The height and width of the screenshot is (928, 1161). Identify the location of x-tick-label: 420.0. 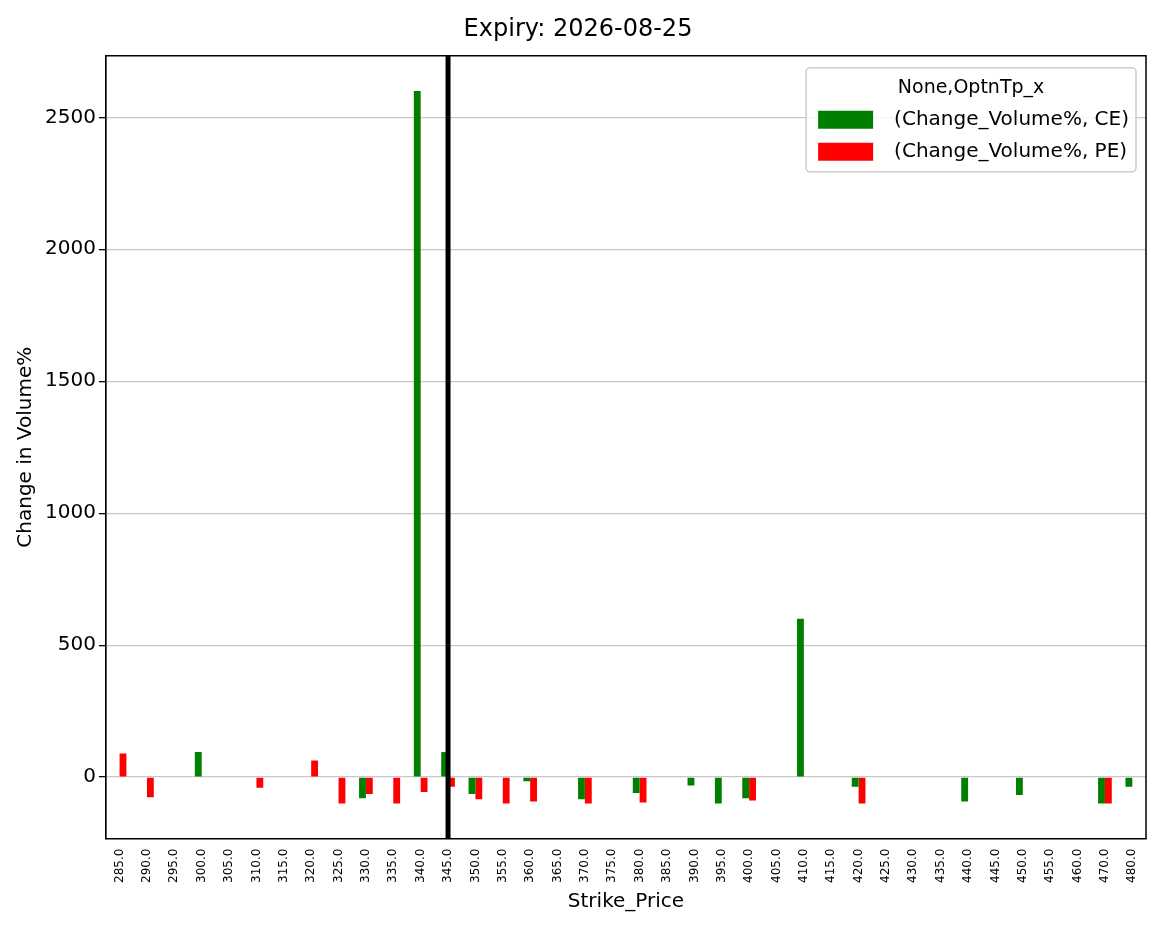
(857, 866).